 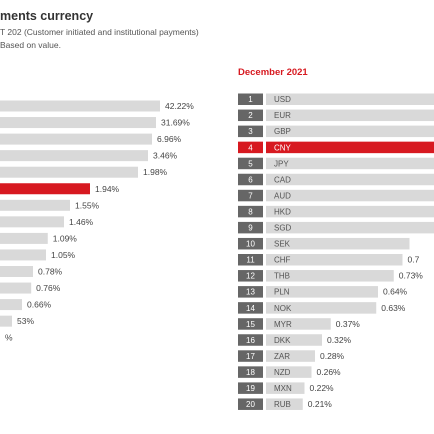 I want to click on rank-number: 7, so click(x=250, y=195).